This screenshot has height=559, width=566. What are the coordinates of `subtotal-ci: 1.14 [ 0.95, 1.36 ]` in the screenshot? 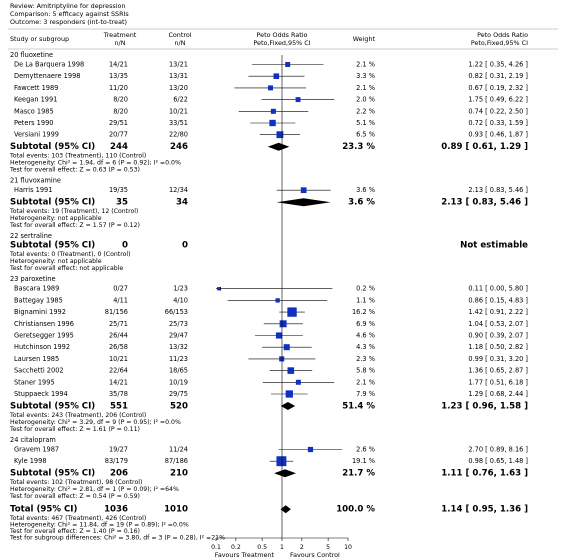 It's located at (484, 510).